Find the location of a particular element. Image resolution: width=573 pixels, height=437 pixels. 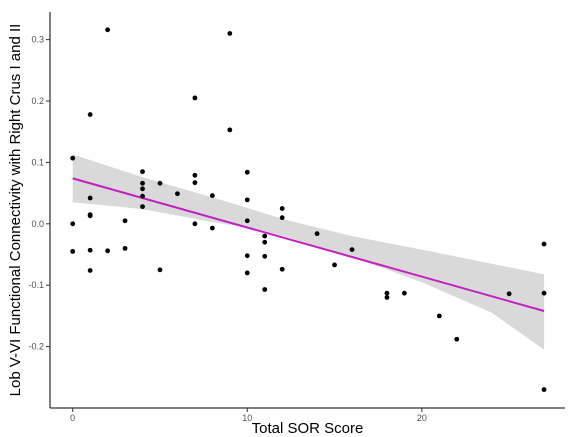

x-tick-label: 10 is located at coordinates (247, 418).